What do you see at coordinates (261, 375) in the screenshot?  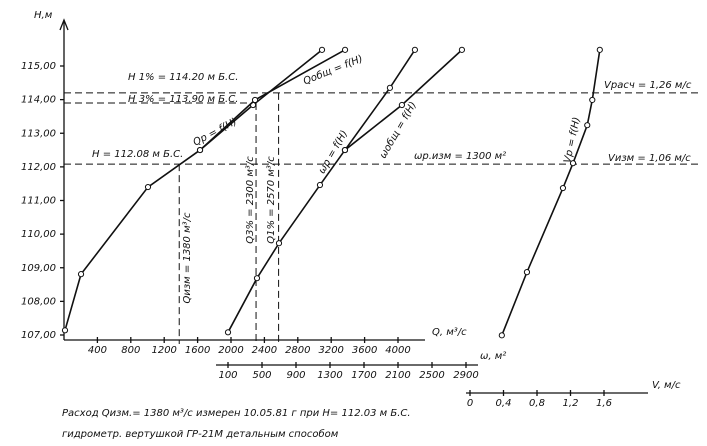 I see `x-tick-label: 500` at bounding box center [261, 375].